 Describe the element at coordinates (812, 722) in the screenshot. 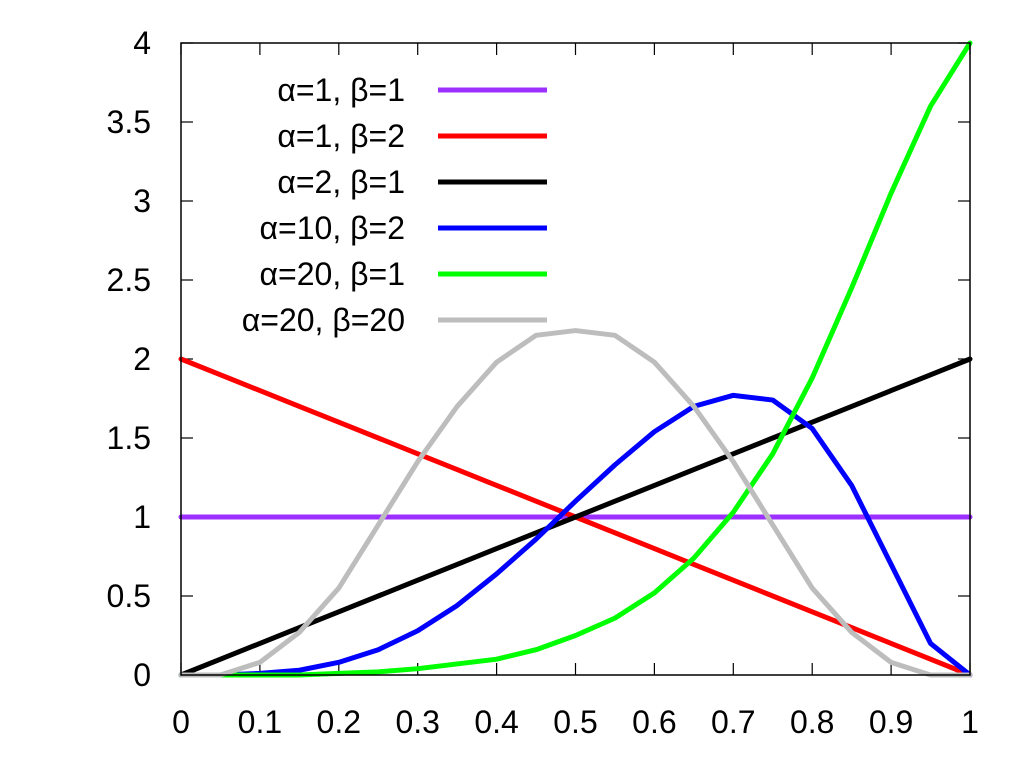

I see `x-tick-label: 0.8` at that location.